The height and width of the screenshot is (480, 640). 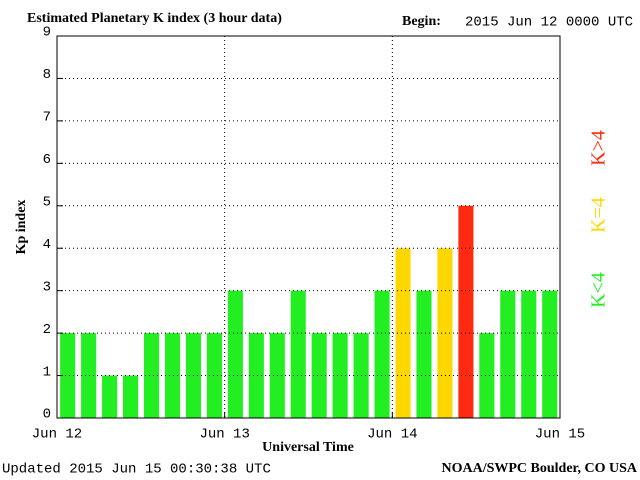 I want to click on y-tick-label: 7, so click(x=47, y=118).